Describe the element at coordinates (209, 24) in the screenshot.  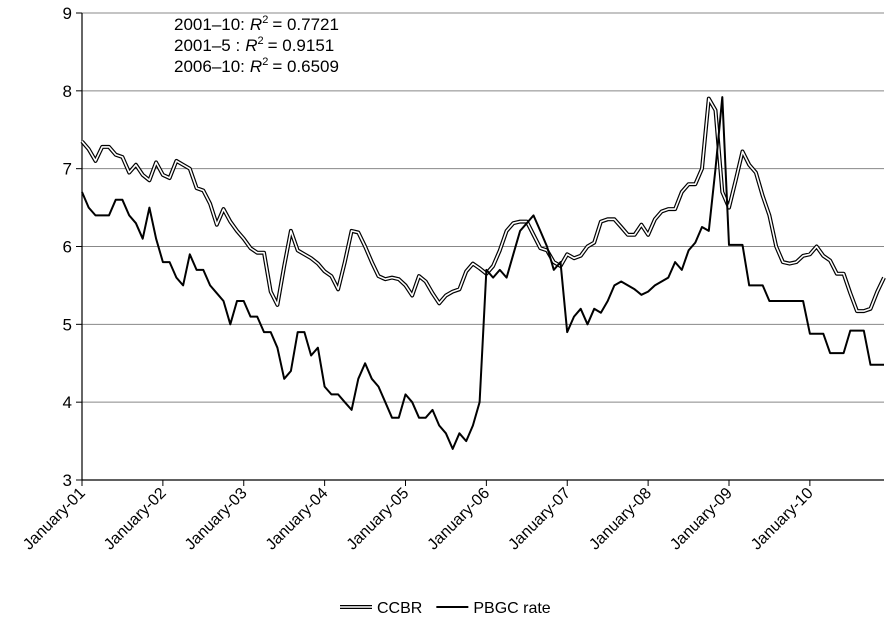
I see `annotation-label: 2001–10:` at that location.